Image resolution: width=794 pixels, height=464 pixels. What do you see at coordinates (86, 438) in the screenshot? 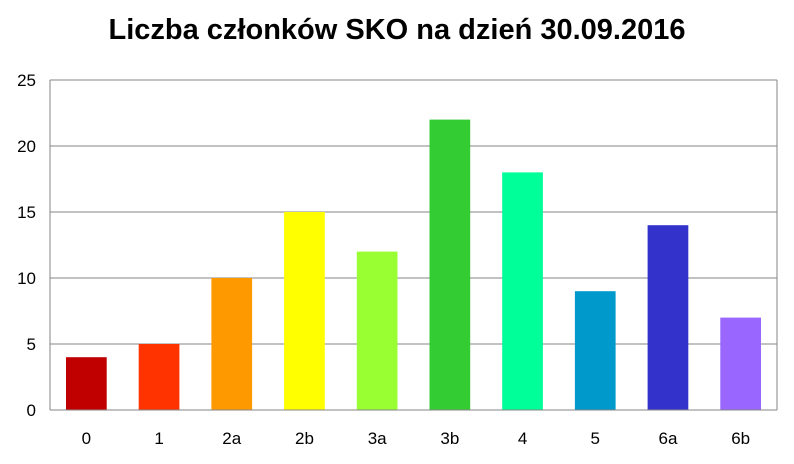
I see `x-tick-label: 0` at bounding box center [86, 438].